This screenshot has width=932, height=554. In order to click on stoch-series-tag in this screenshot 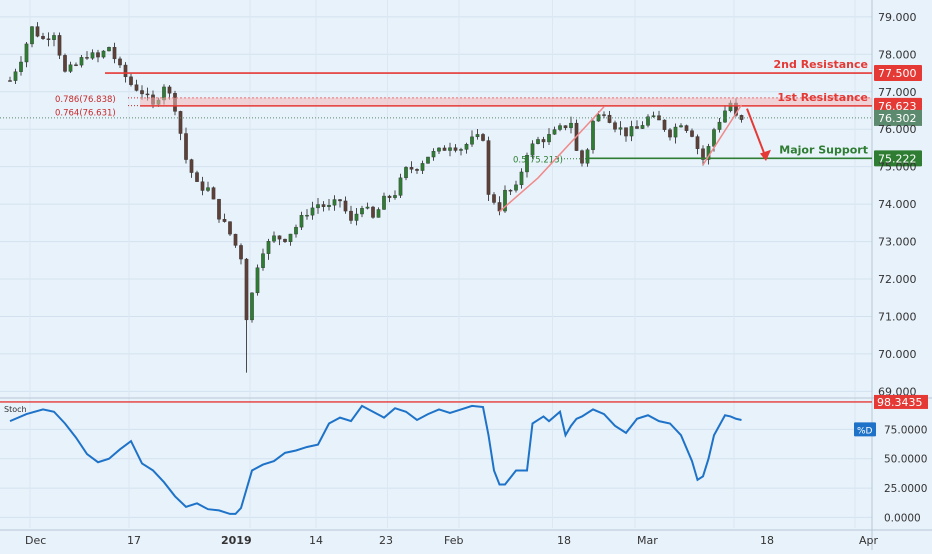, I will do `click(865, 429)`.